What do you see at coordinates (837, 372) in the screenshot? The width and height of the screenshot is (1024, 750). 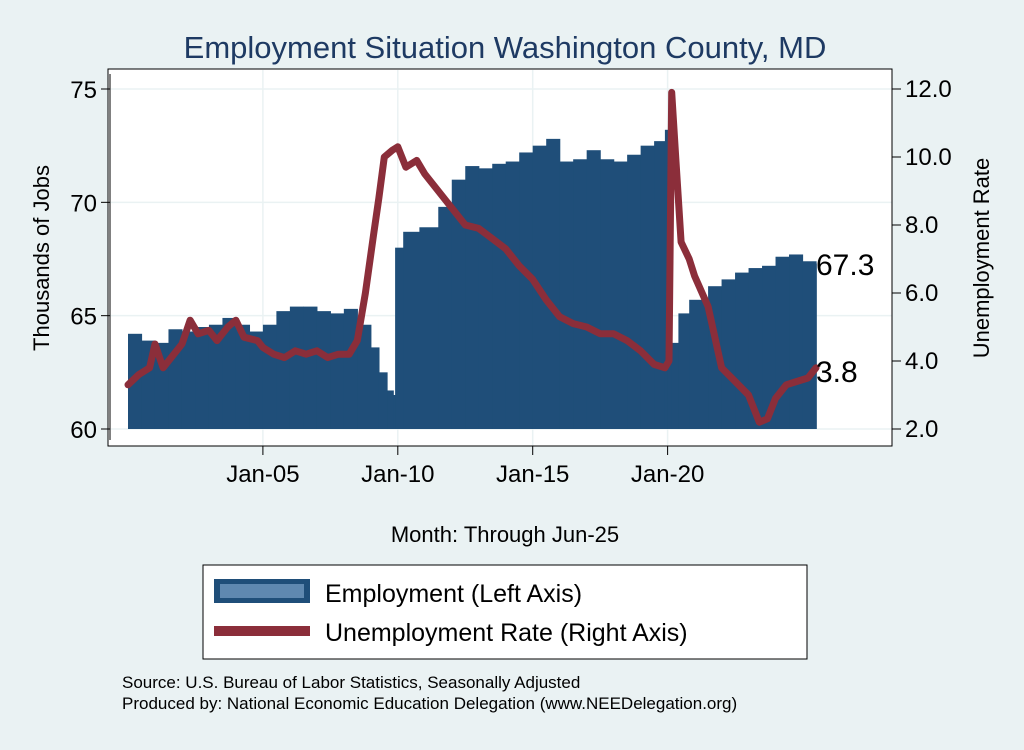 I see `unemployment-end-label: 3.8` at bounding box center [837, 372].